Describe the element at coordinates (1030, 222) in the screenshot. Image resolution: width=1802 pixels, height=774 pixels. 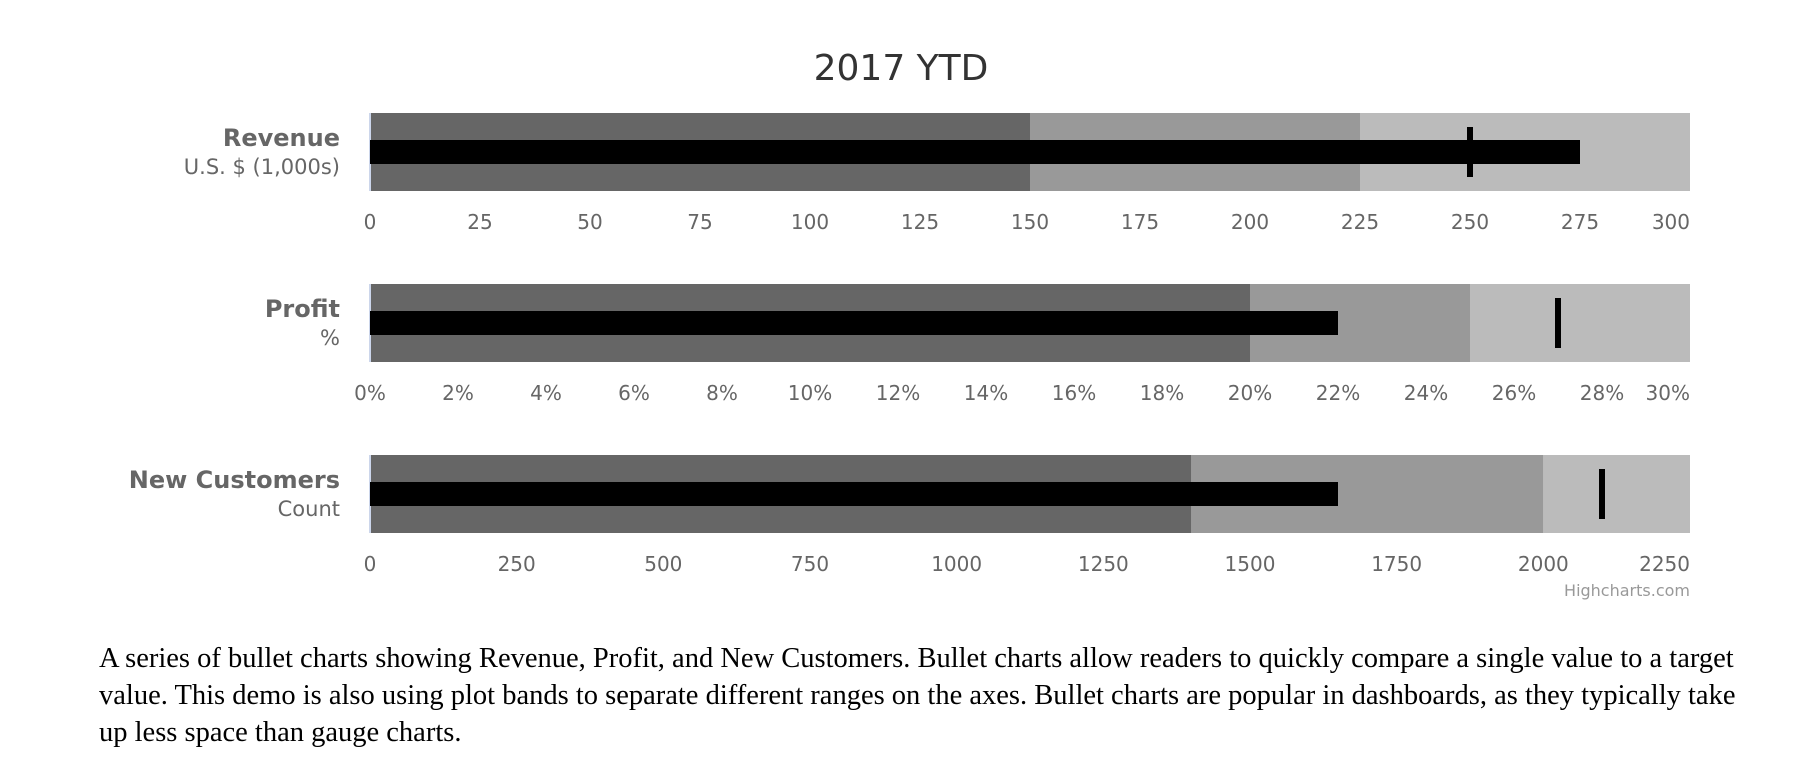
I see `tick-label: 150` at that location.